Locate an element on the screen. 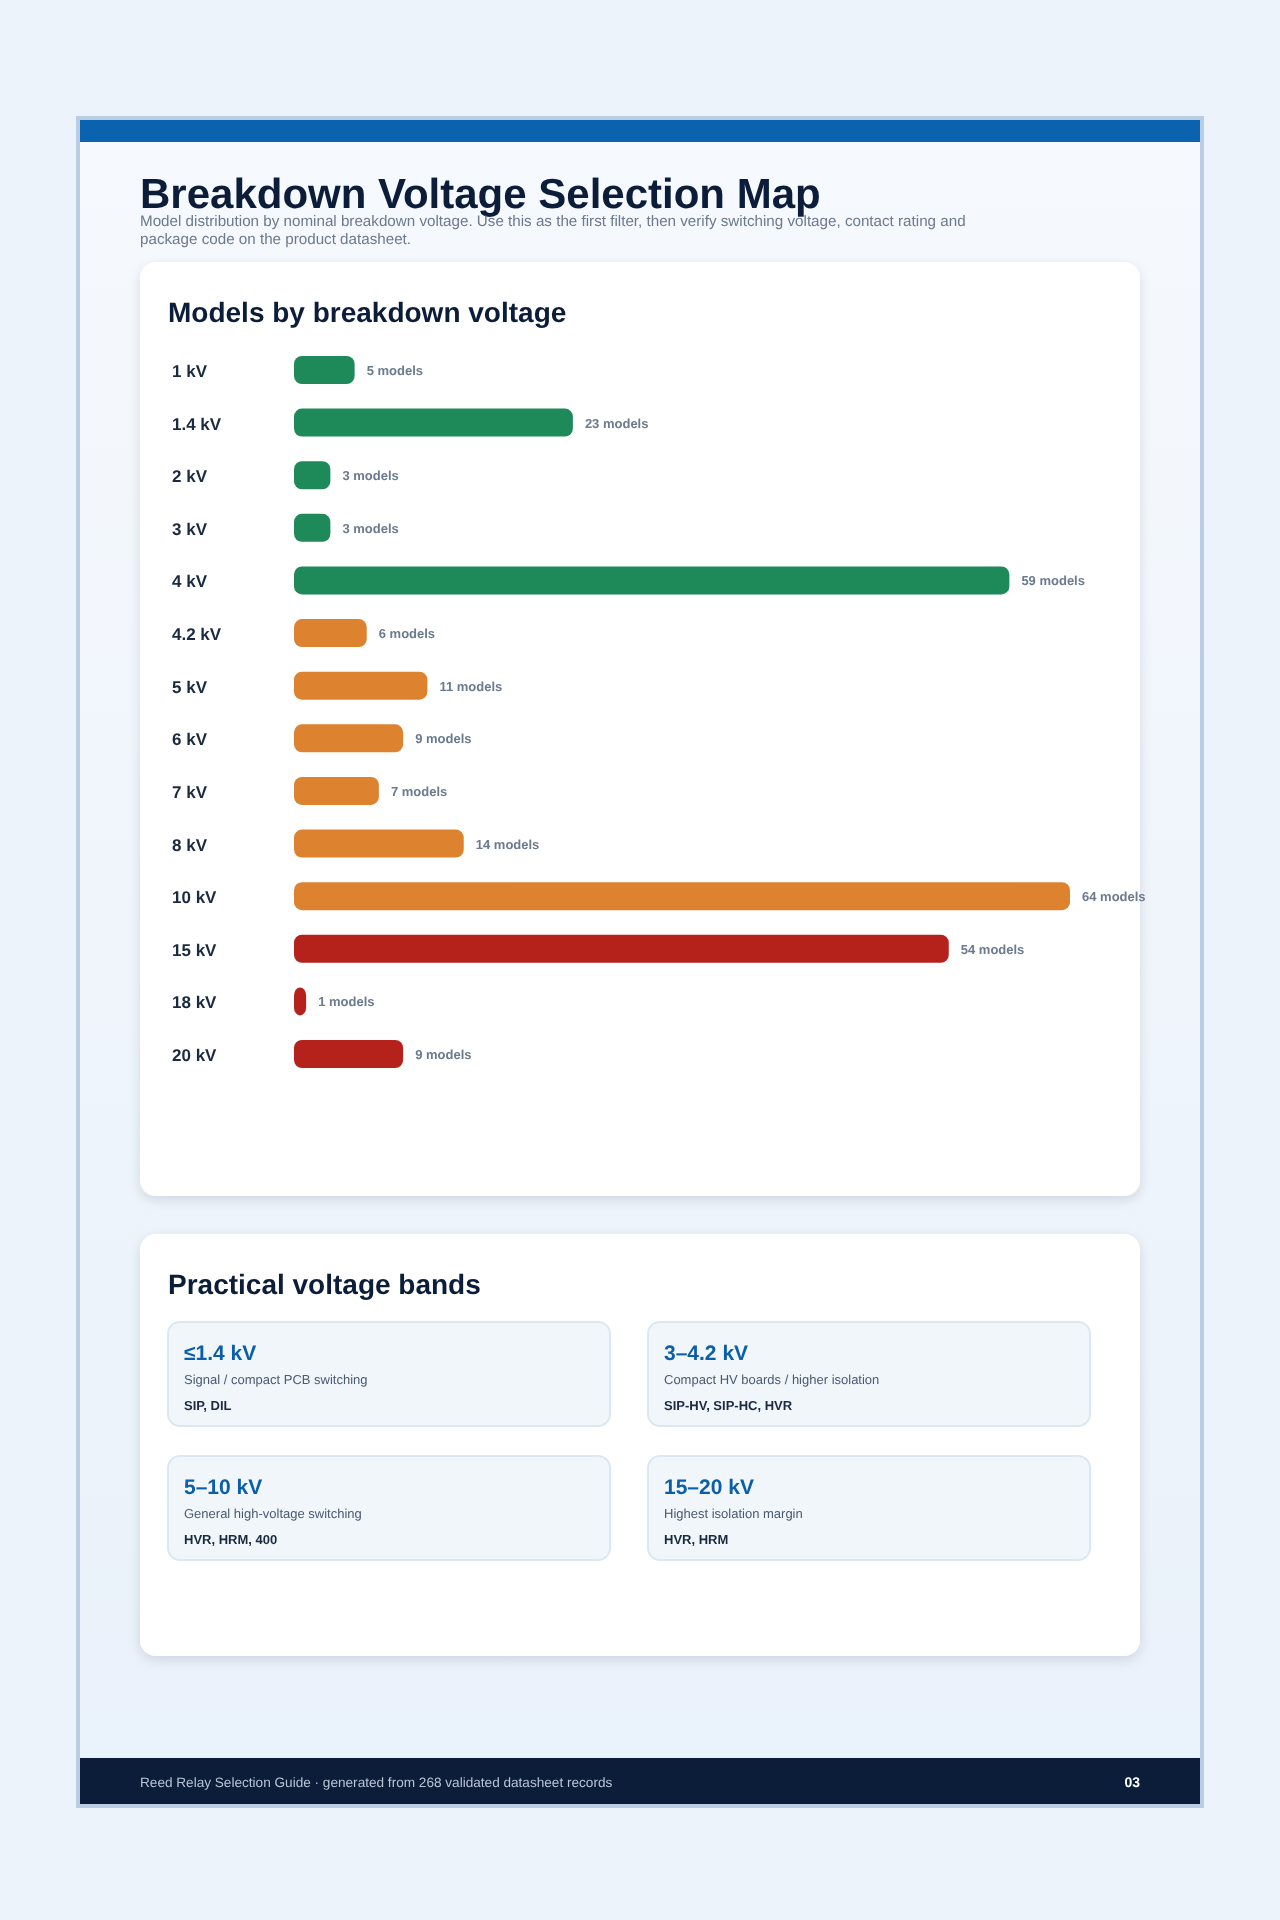  y-tick-label: 8 kV is located at coordinates (190, 844).